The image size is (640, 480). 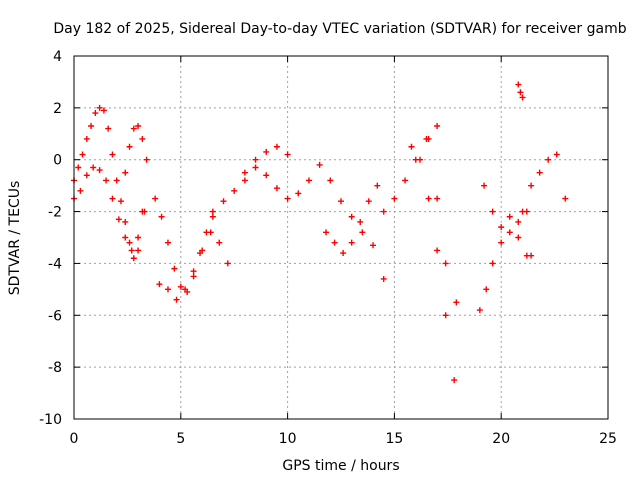 What do you see at coordinates (57, 109) in the screenshot?
I see `y-tick-label: 2` at bounding box center [57, 109].